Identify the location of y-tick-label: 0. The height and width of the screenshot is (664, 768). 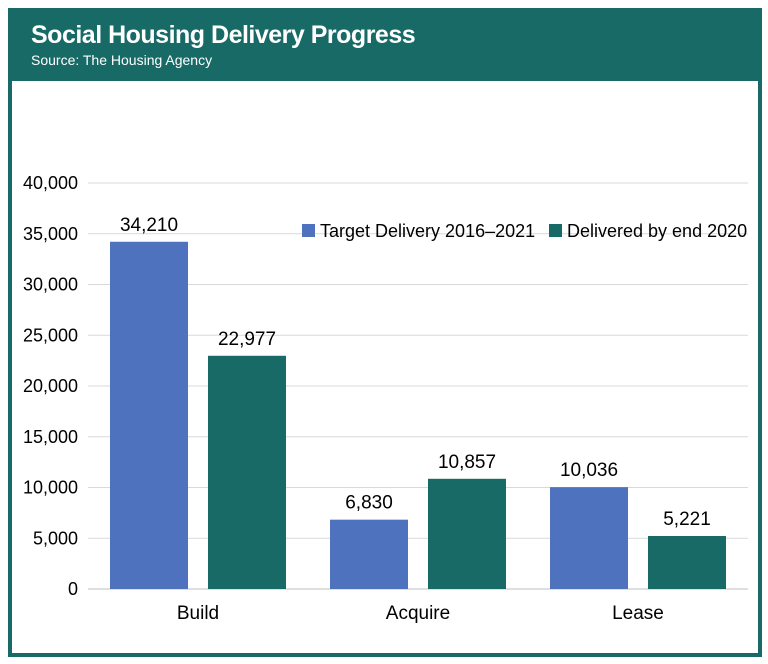
(73, 589).